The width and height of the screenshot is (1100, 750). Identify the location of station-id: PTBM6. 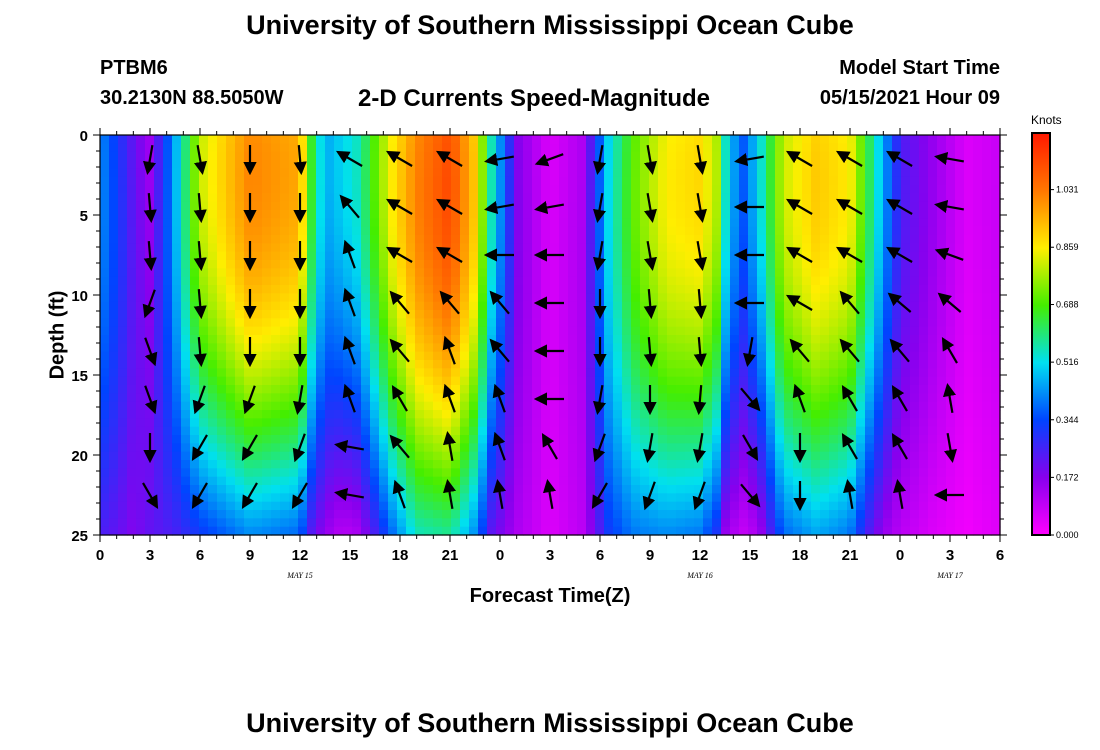
(134, 68).